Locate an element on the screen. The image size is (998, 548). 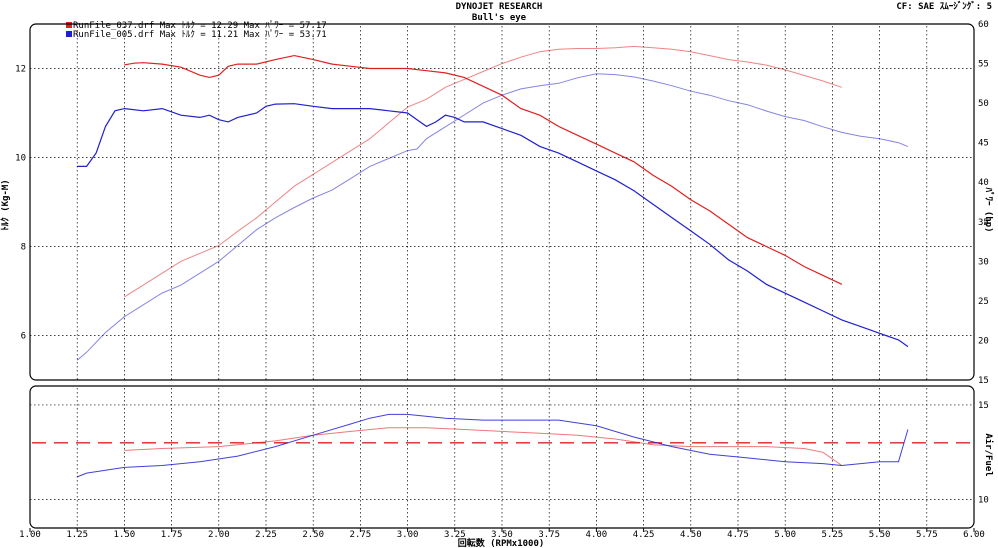
legend-swatch-run005 is located at coordinates (69, 34).